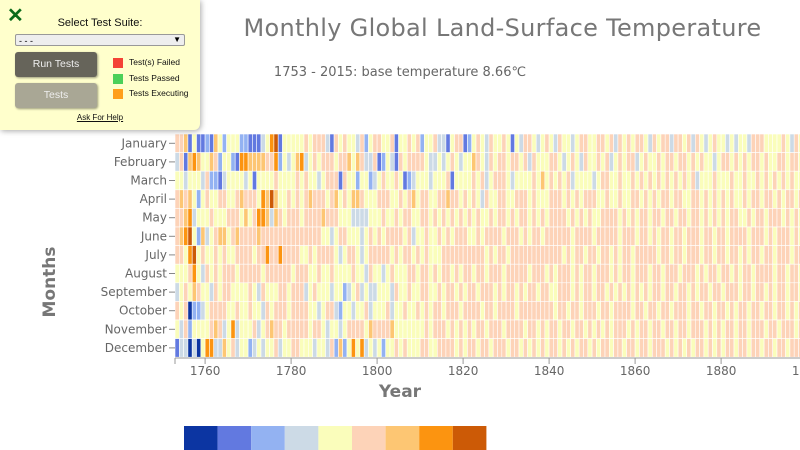 This screenshot has height=450, width=800. Describe the element at coordinates (159, 93) in the screenshot. I see `legend-executing-label: Tests Executing` at that location.